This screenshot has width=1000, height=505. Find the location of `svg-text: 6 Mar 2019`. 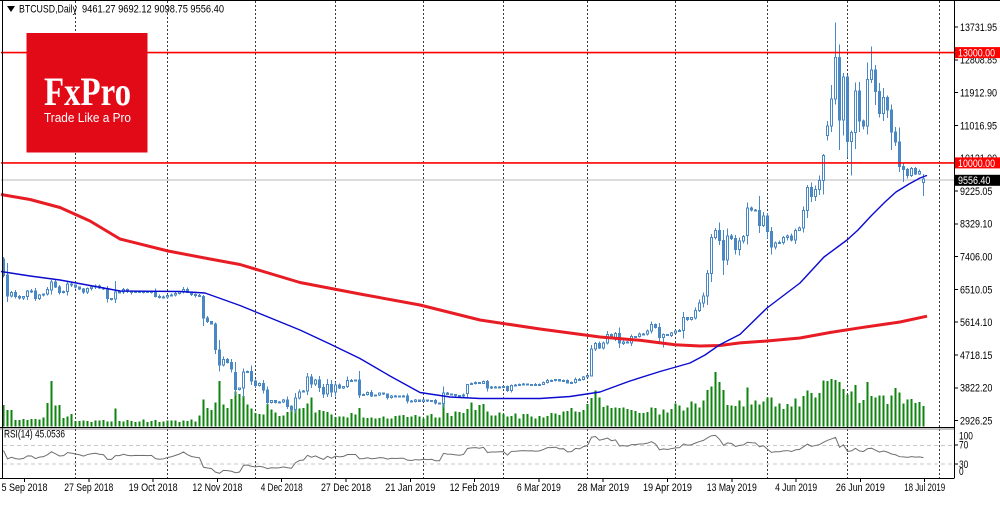

svg-text: 6 Mar 2019 is located at coordinates (539, 488).